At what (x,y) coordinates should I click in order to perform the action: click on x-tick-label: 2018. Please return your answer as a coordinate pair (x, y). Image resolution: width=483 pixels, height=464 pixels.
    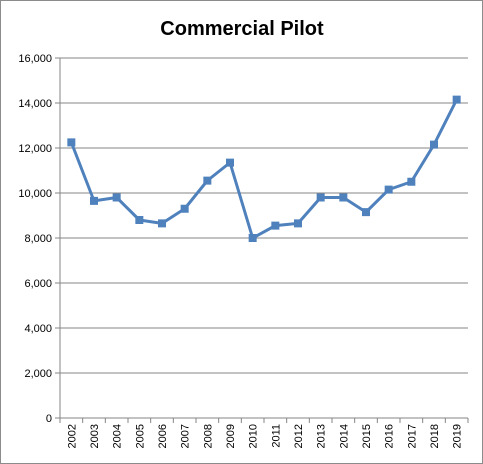
    Looking at the image, I should click on (435, 436).